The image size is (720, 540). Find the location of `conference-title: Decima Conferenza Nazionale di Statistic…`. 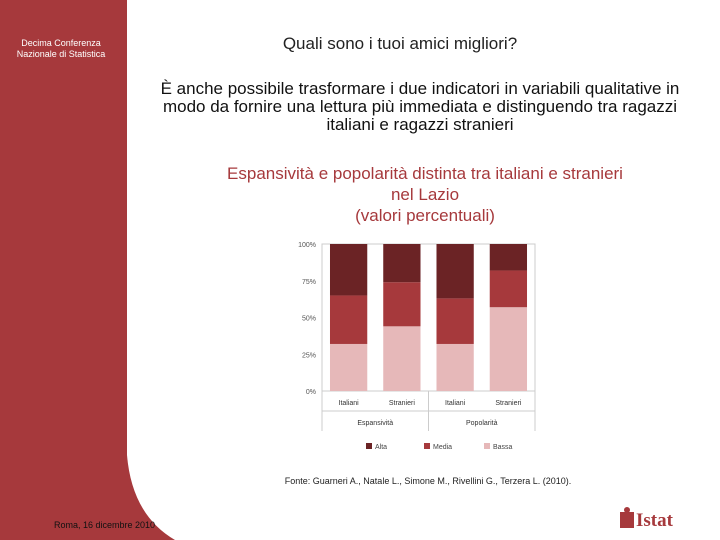

conference-title: Decima Conferenza Nazionale di Statistic… is located at coordinates (61, 48).